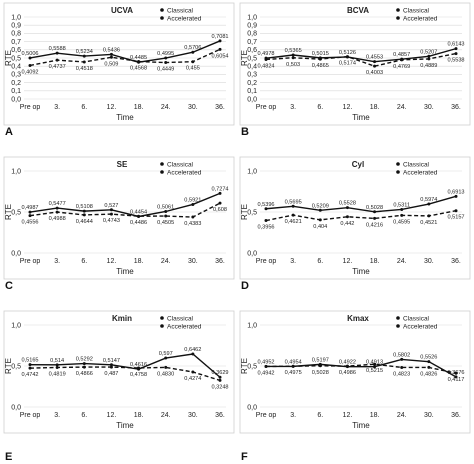 The image size is (474, 464). Describe the element at coordinates (219, 387) in the screenshot. I see `data-label: 0,3248` at that location.